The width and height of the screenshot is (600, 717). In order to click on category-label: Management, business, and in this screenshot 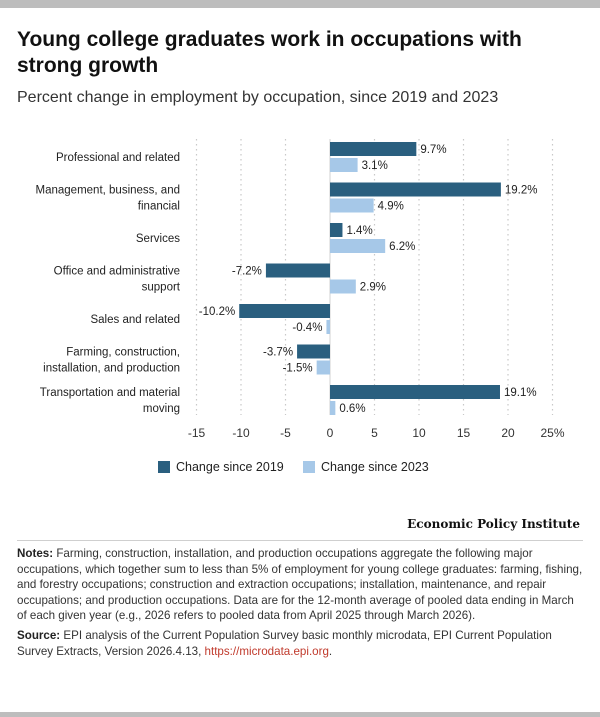, I will do `click(108, 191)`.